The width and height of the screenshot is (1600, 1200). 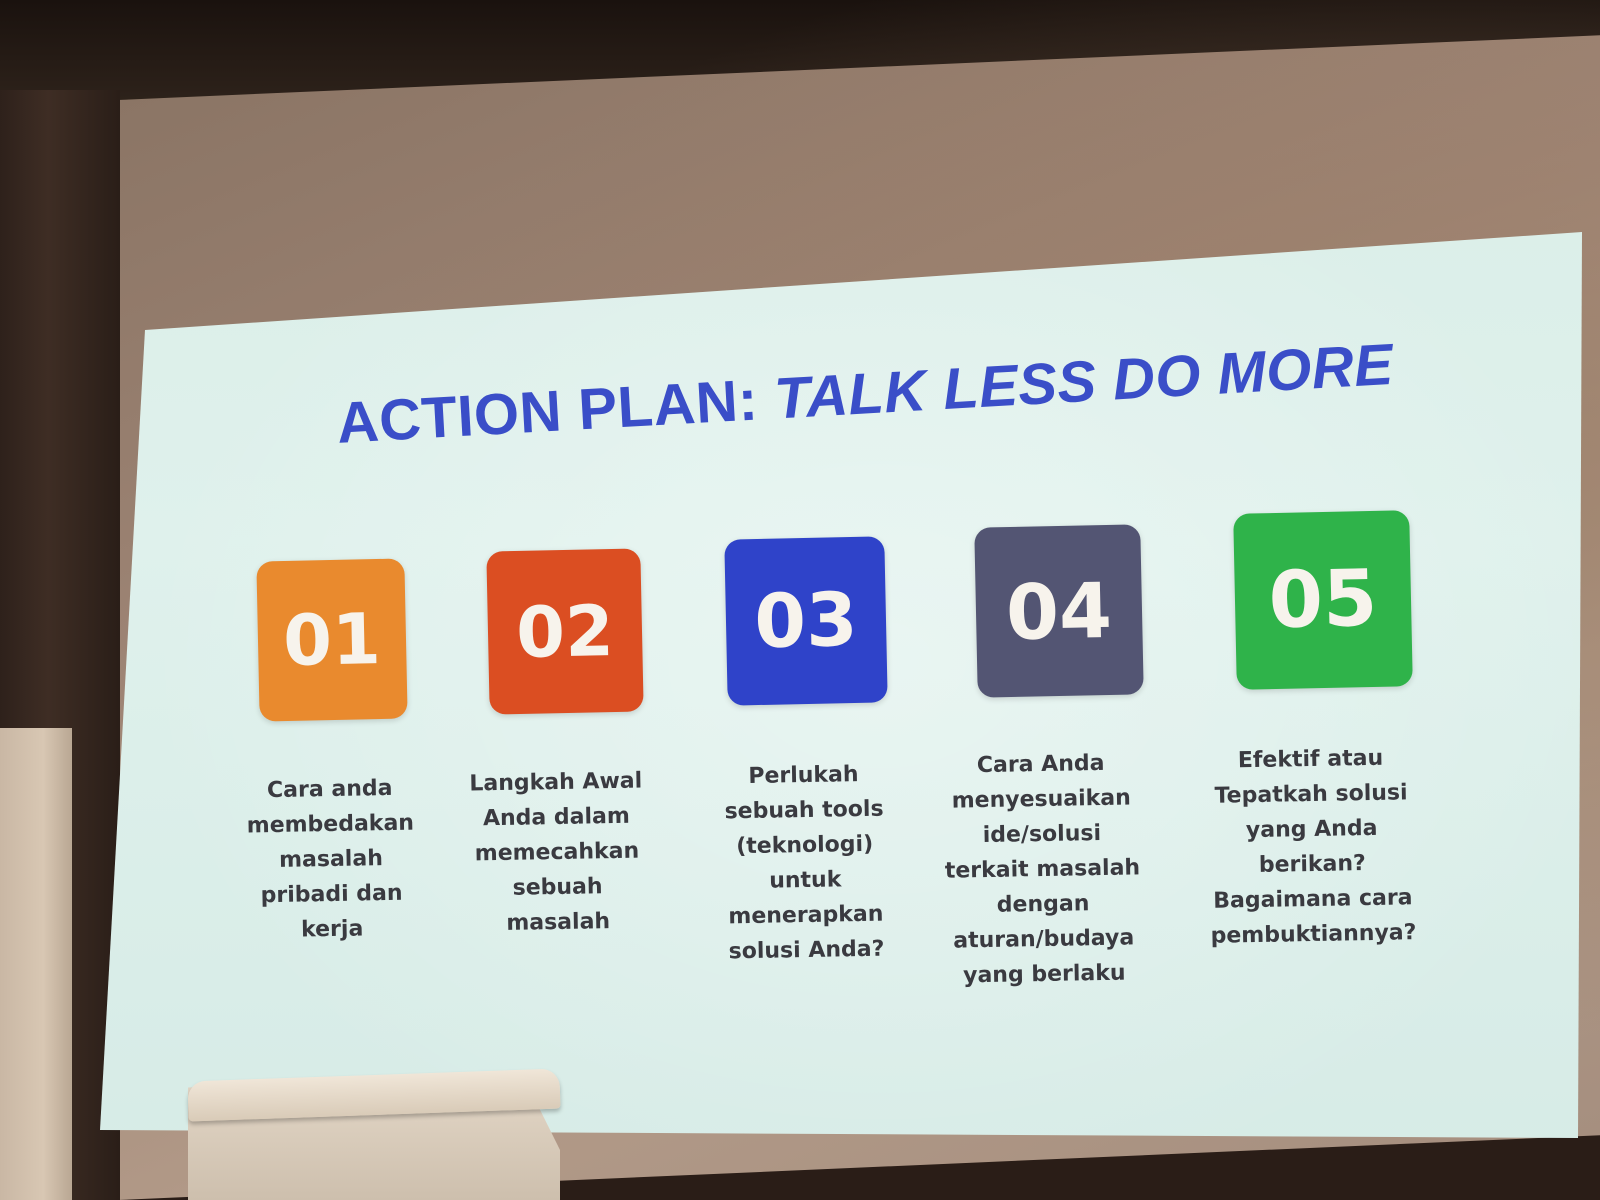 What do you see at coordinates (806, 621) in the screenshot?
I see `step-badge-03: 03` at bounding box center [806, 621].